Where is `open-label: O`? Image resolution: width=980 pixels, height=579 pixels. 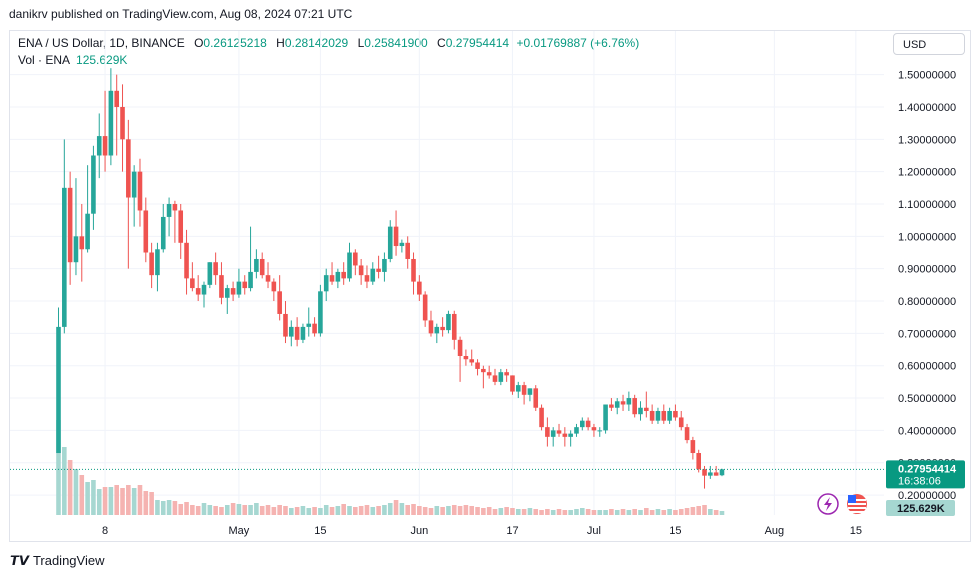
open-label: O is located at coordinates (199, 43).